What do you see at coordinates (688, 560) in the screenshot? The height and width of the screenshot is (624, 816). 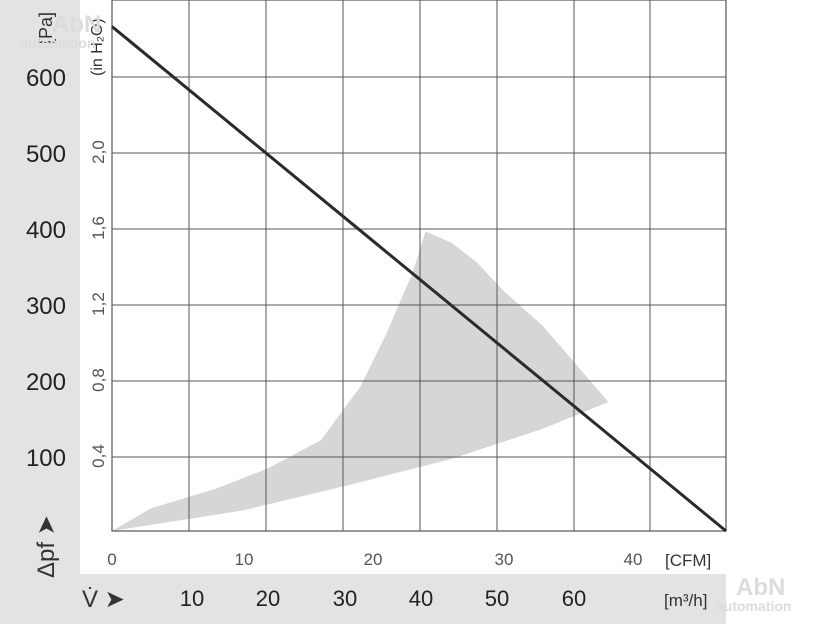 I see `x-axis-unit-cfm: [CFM]` at bounding box center [688, 560].